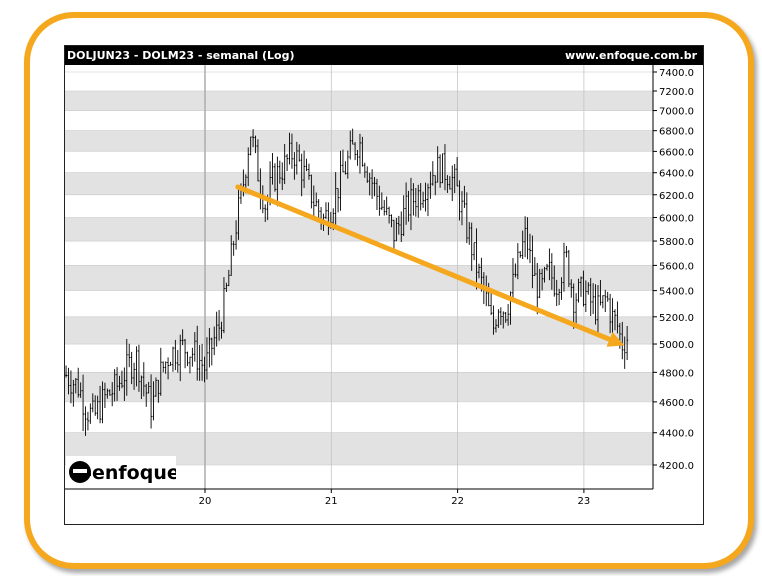  What do you see at coordinates (676, 466) in the screenshot?
I see `y-tick-label: 4200.0` at bounding box center [676, 466].